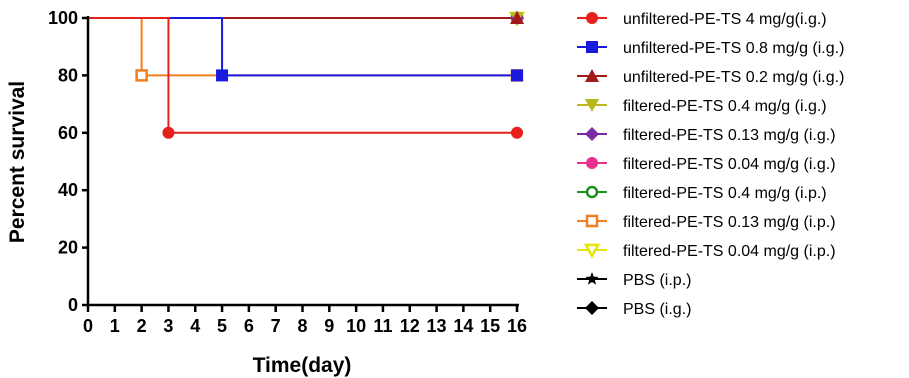 This screenshot has width=909, height=378. What do you see at coordinates (142, 326) in the screenshot?
I see `x-tick-label: 2` at bounding box center [142, 326].